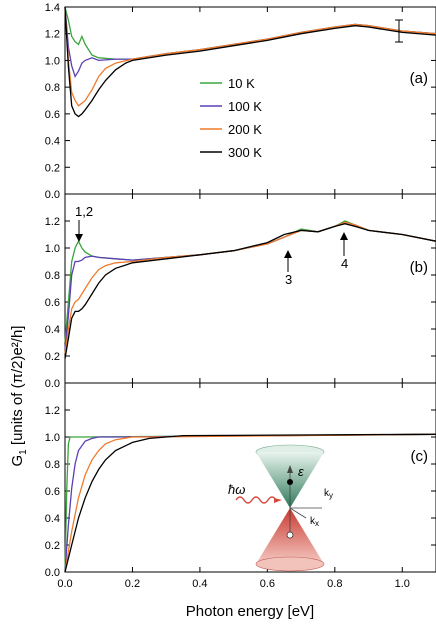  Describe the element at coordinates (64, 584) in the screenshot. I see `x-tick-label: 0.0` at that location.